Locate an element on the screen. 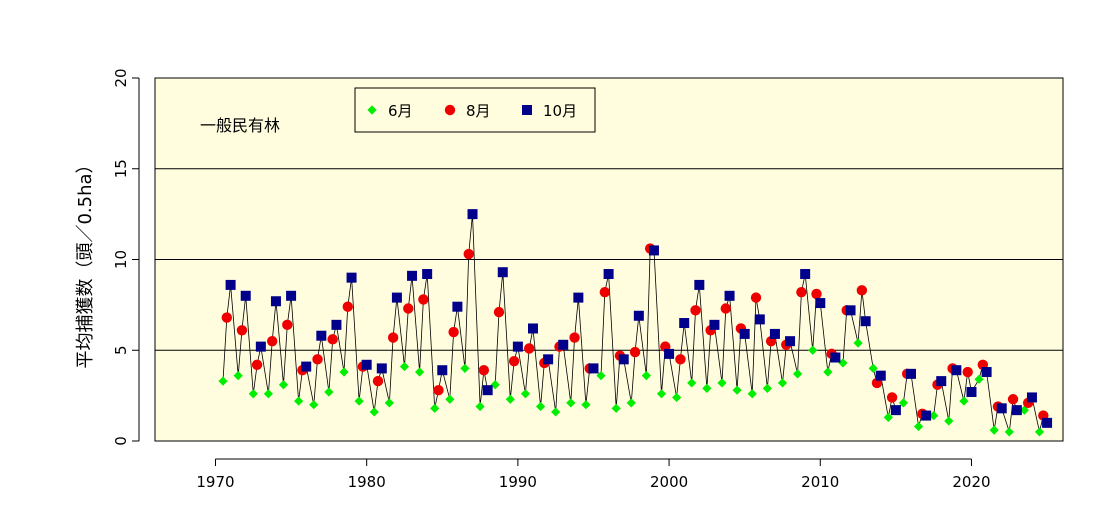 The height and width of the screenshot is (520, 1120). y-tick-label: 20 is located at coordinates (121, 77).